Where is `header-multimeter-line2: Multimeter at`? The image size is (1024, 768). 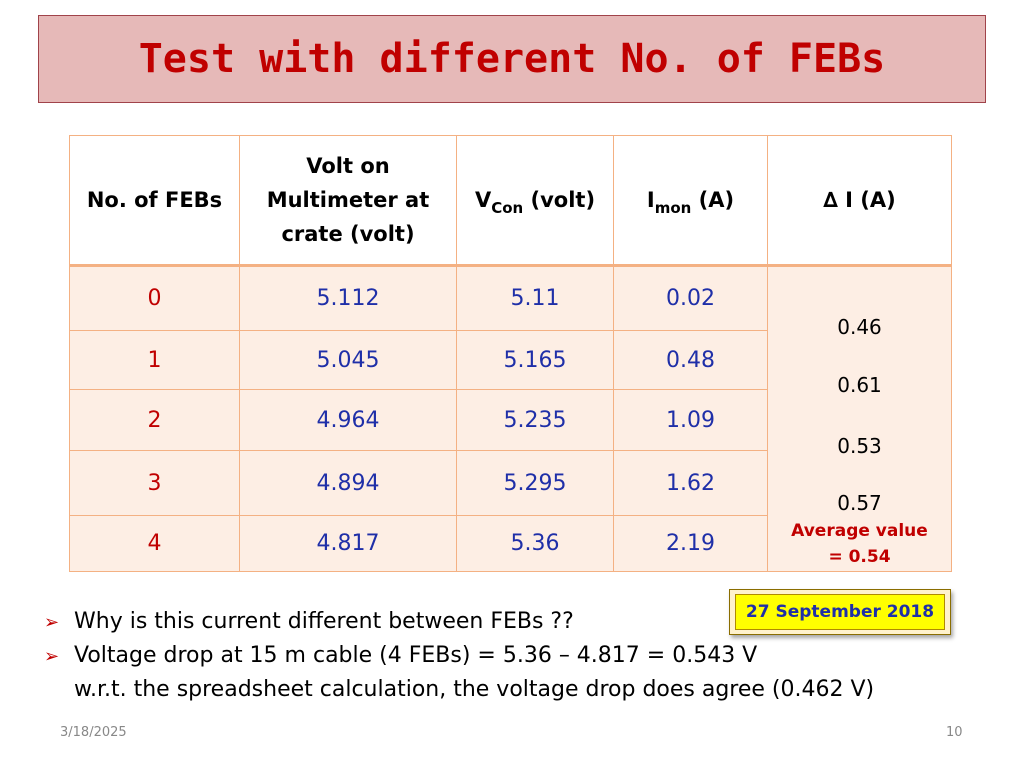
header-multimeter-line2: Multimeter at is located at coordinates (348, 200).